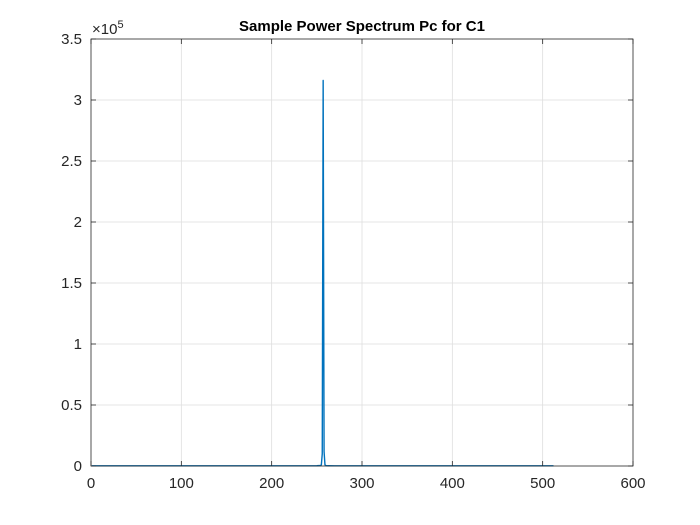  I want to click on y-axis-exponent: ×10⁵, so click(108, 28).